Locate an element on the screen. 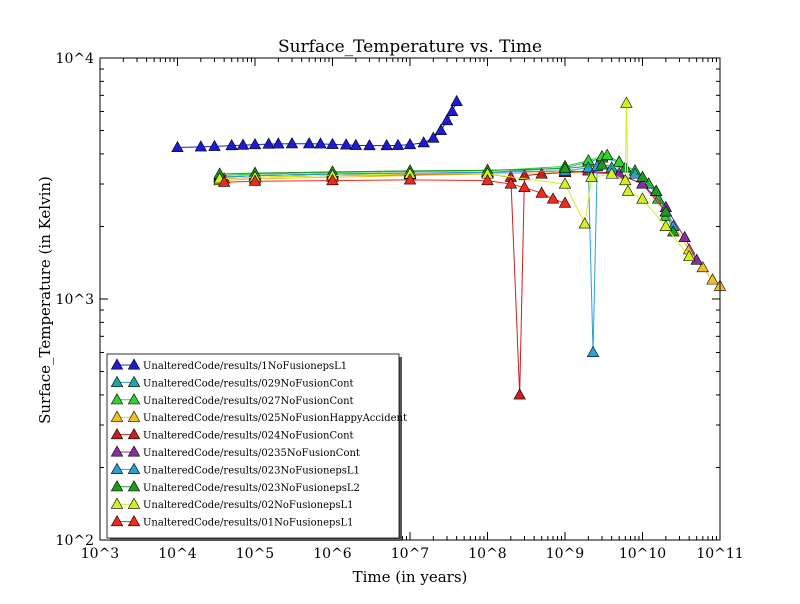 This screenshot has width=800, height=604. y-tick-label: 10^2 is located at coordinates (75, 541).